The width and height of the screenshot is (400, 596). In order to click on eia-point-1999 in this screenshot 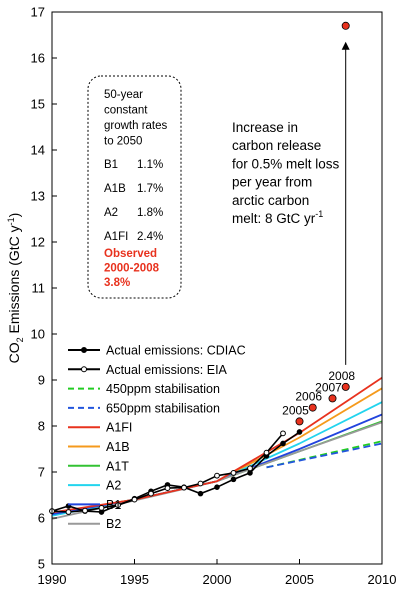, I will do `click(200, 483)`.